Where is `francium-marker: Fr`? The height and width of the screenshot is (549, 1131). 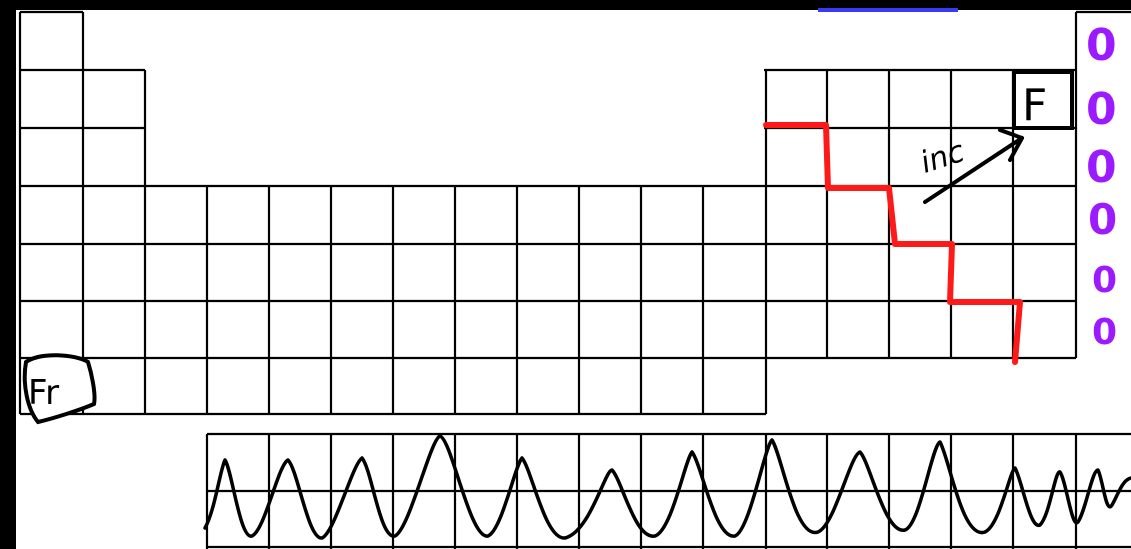 francium-marker: Fr is located at coordinates (59, 389).